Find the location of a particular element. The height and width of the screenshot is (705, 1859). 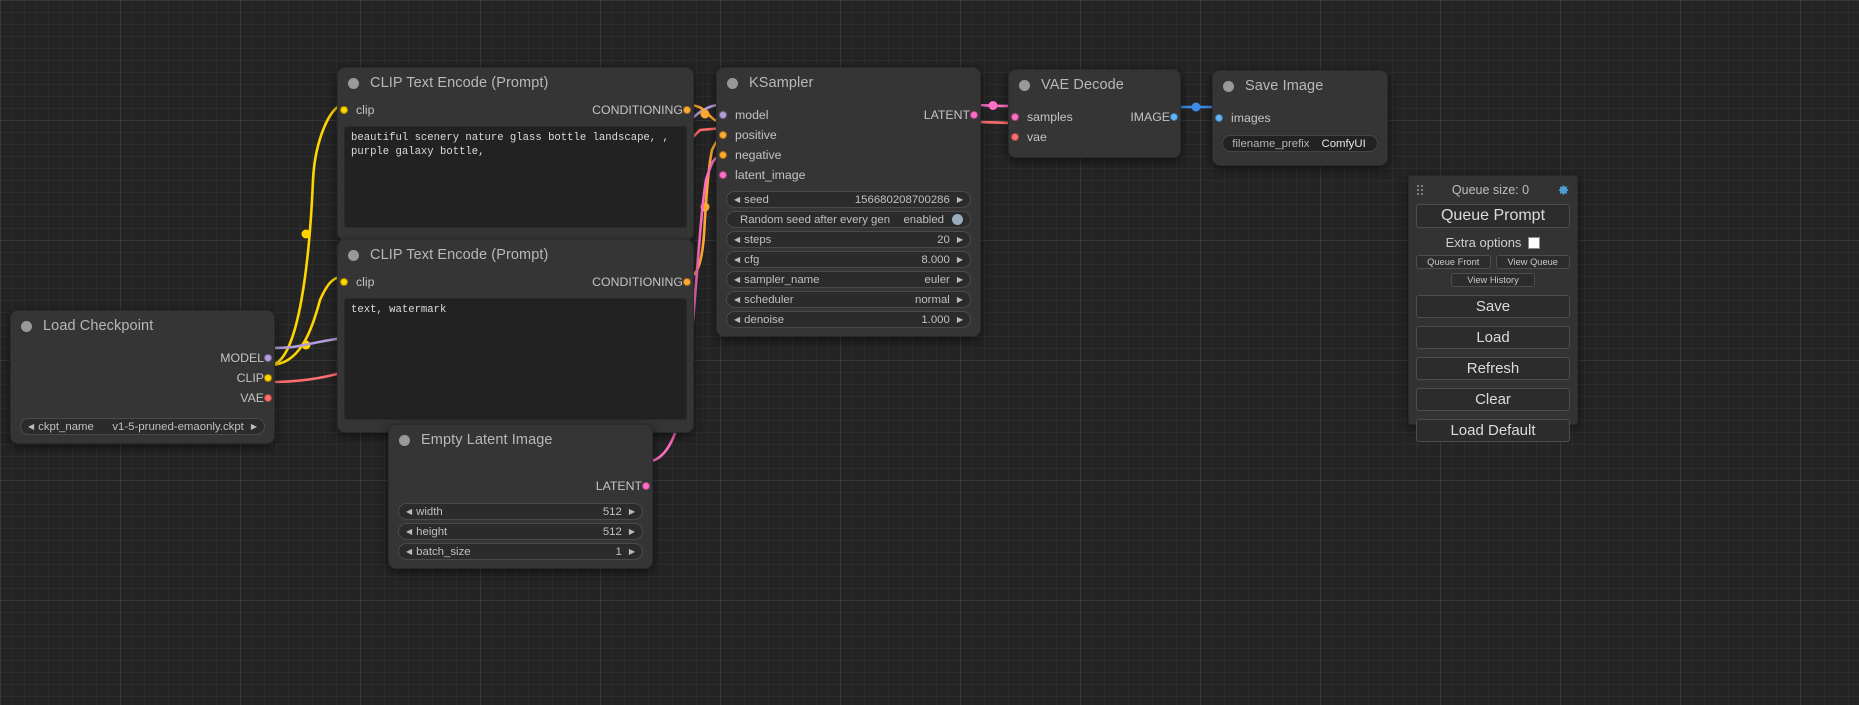

widget-ckpt-name: ◀ ckpt_name v1-5-pruned-emaonly.ckpt ▶ is located at coordinates (142, 426).